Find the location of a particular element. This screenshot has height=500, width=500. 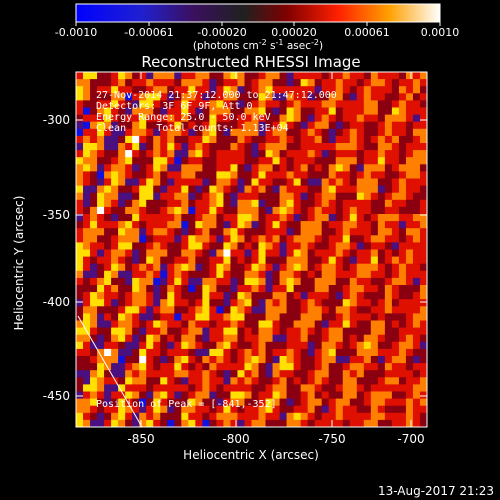

footer-timestamp: 13-Aug-2017 21:23 is located at coordinates (436, 491).